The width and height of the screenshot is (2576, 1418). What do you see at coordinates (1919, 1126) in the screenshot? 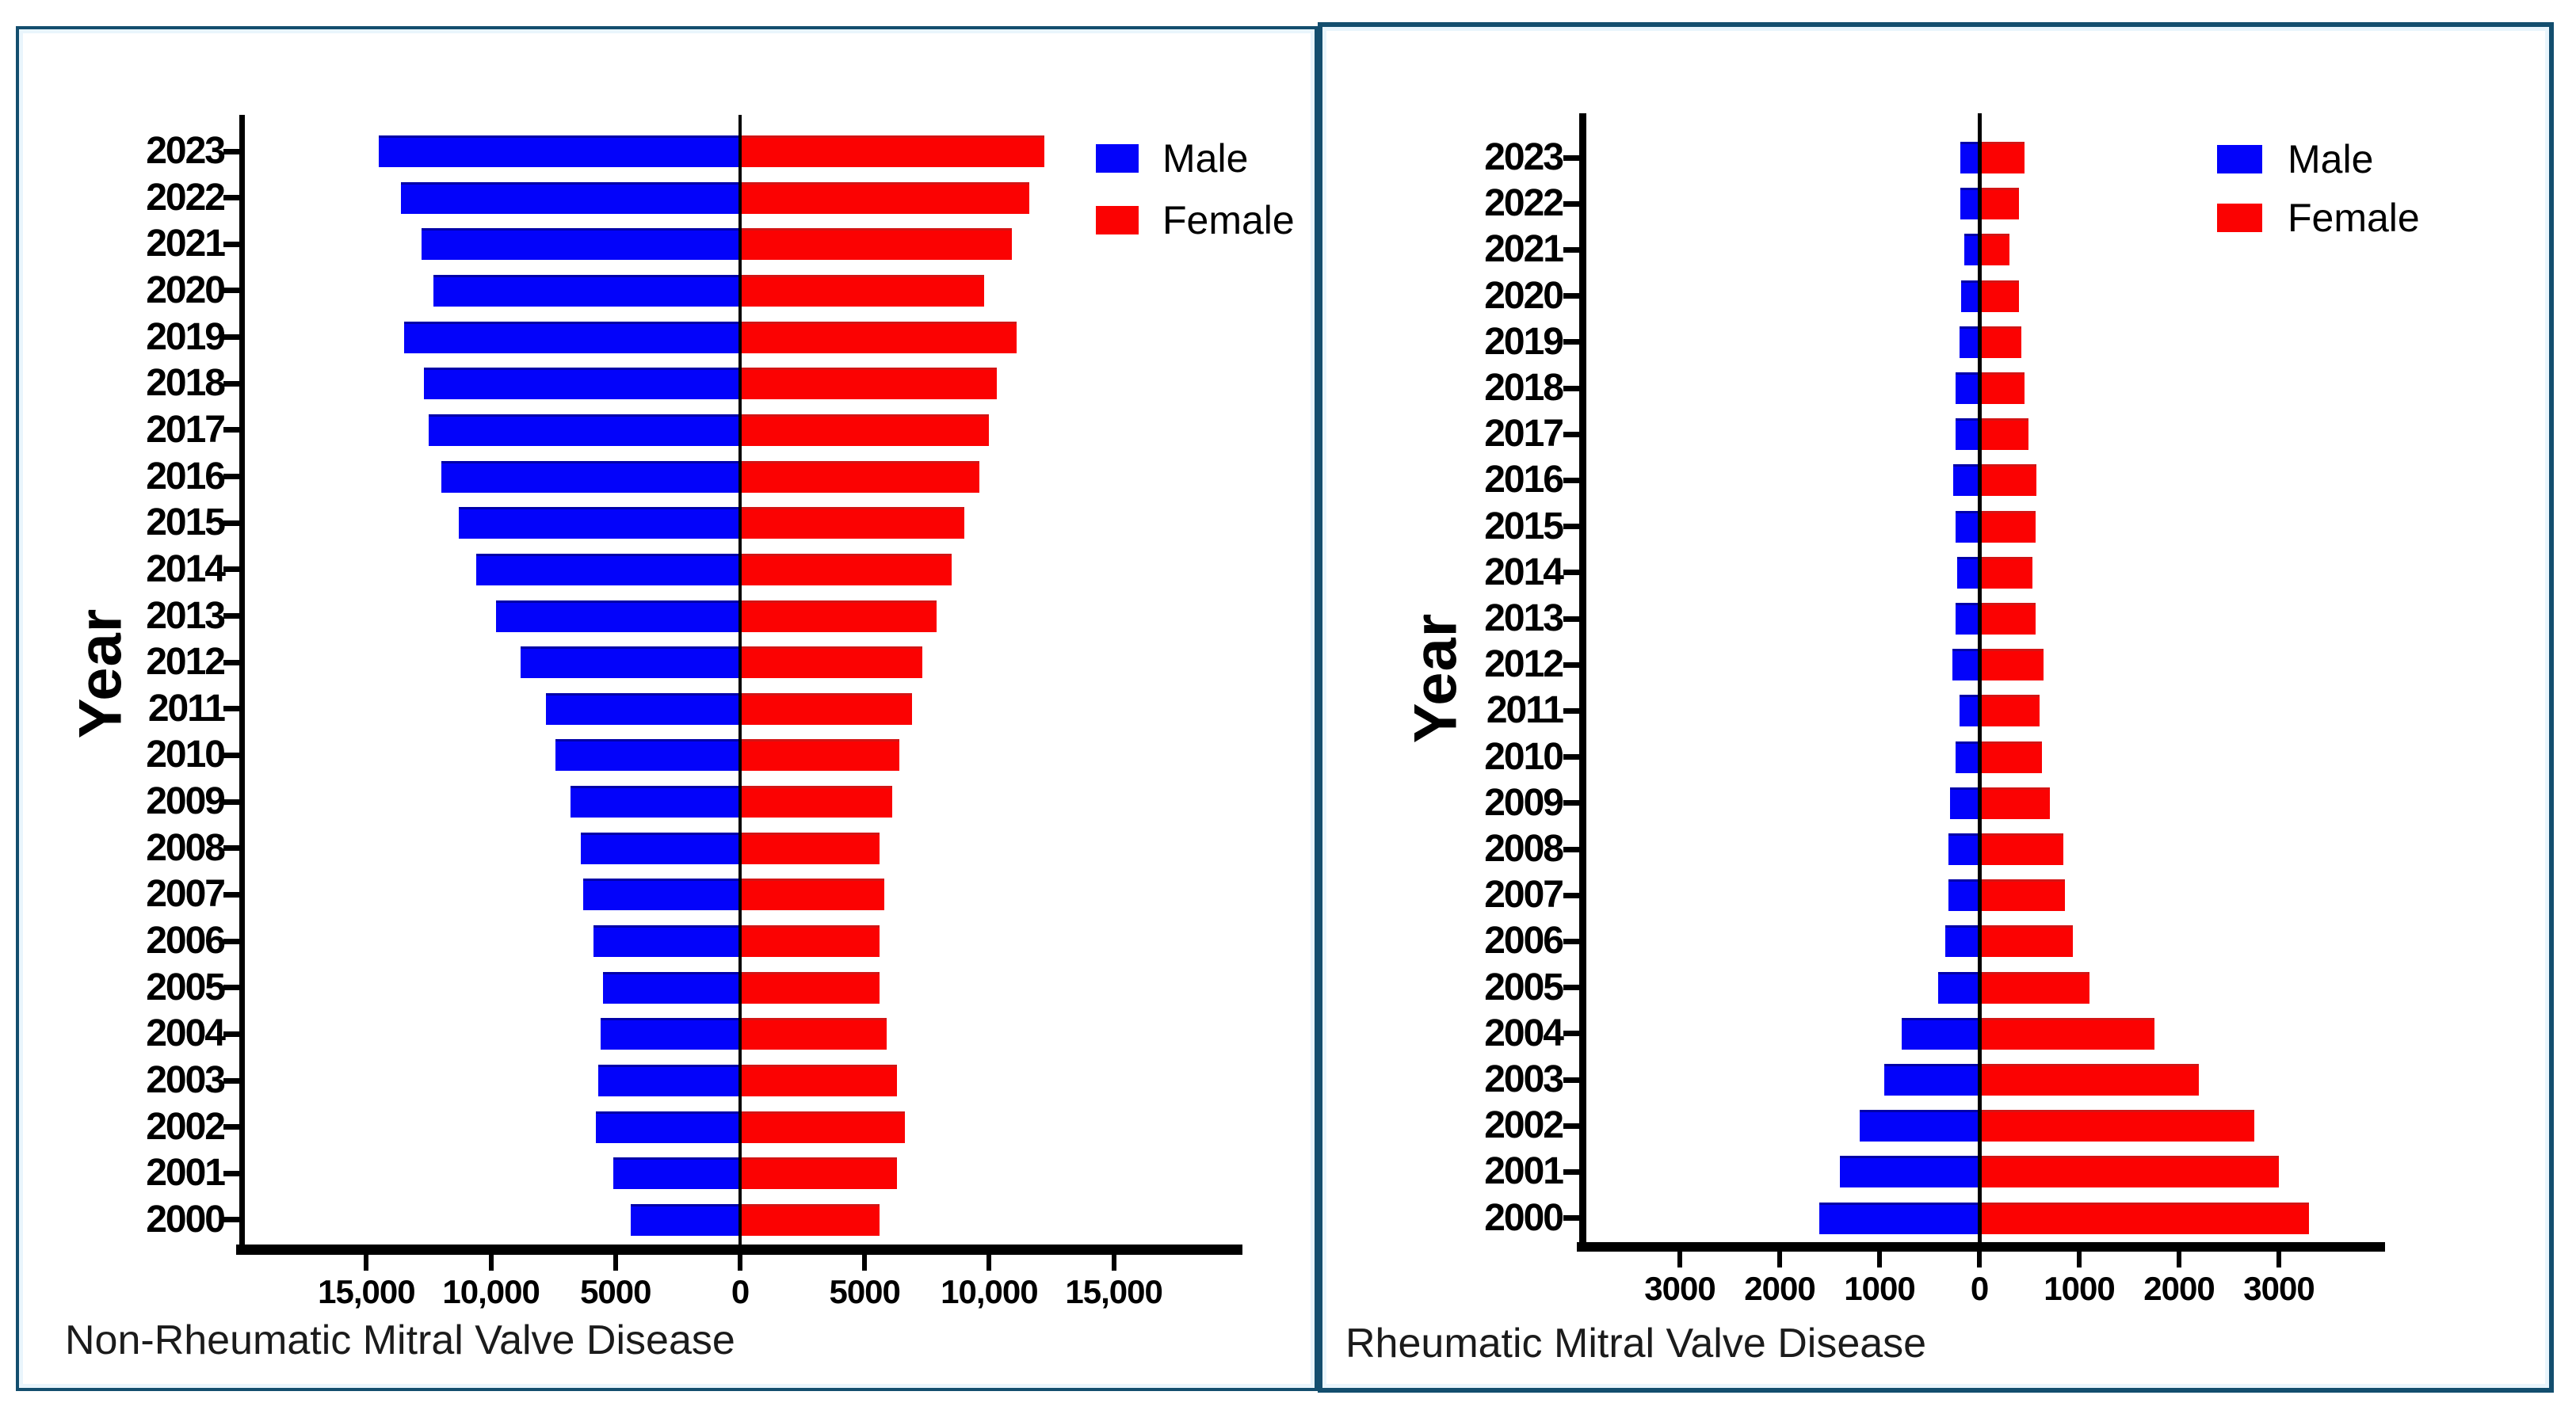
I see `bar-male-2002` at bounding box center [1919, 1126].